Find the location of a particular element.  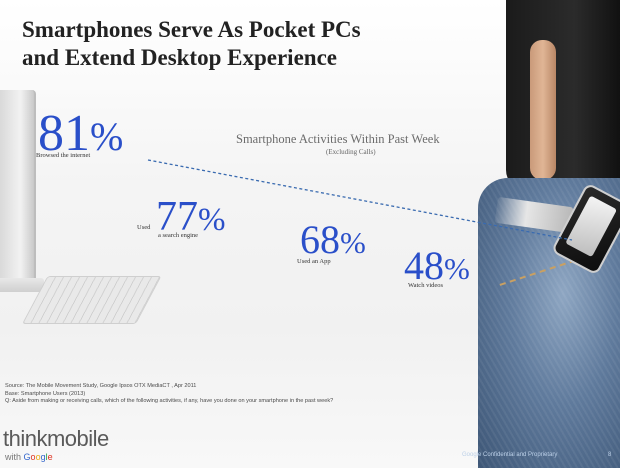

logo-think: think is located at coordinates (25, 438).